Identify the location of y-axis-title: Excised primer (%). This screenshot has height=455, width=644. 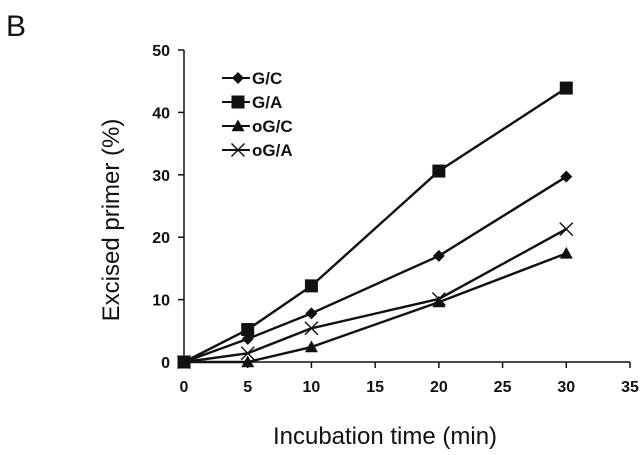
(111, 220).